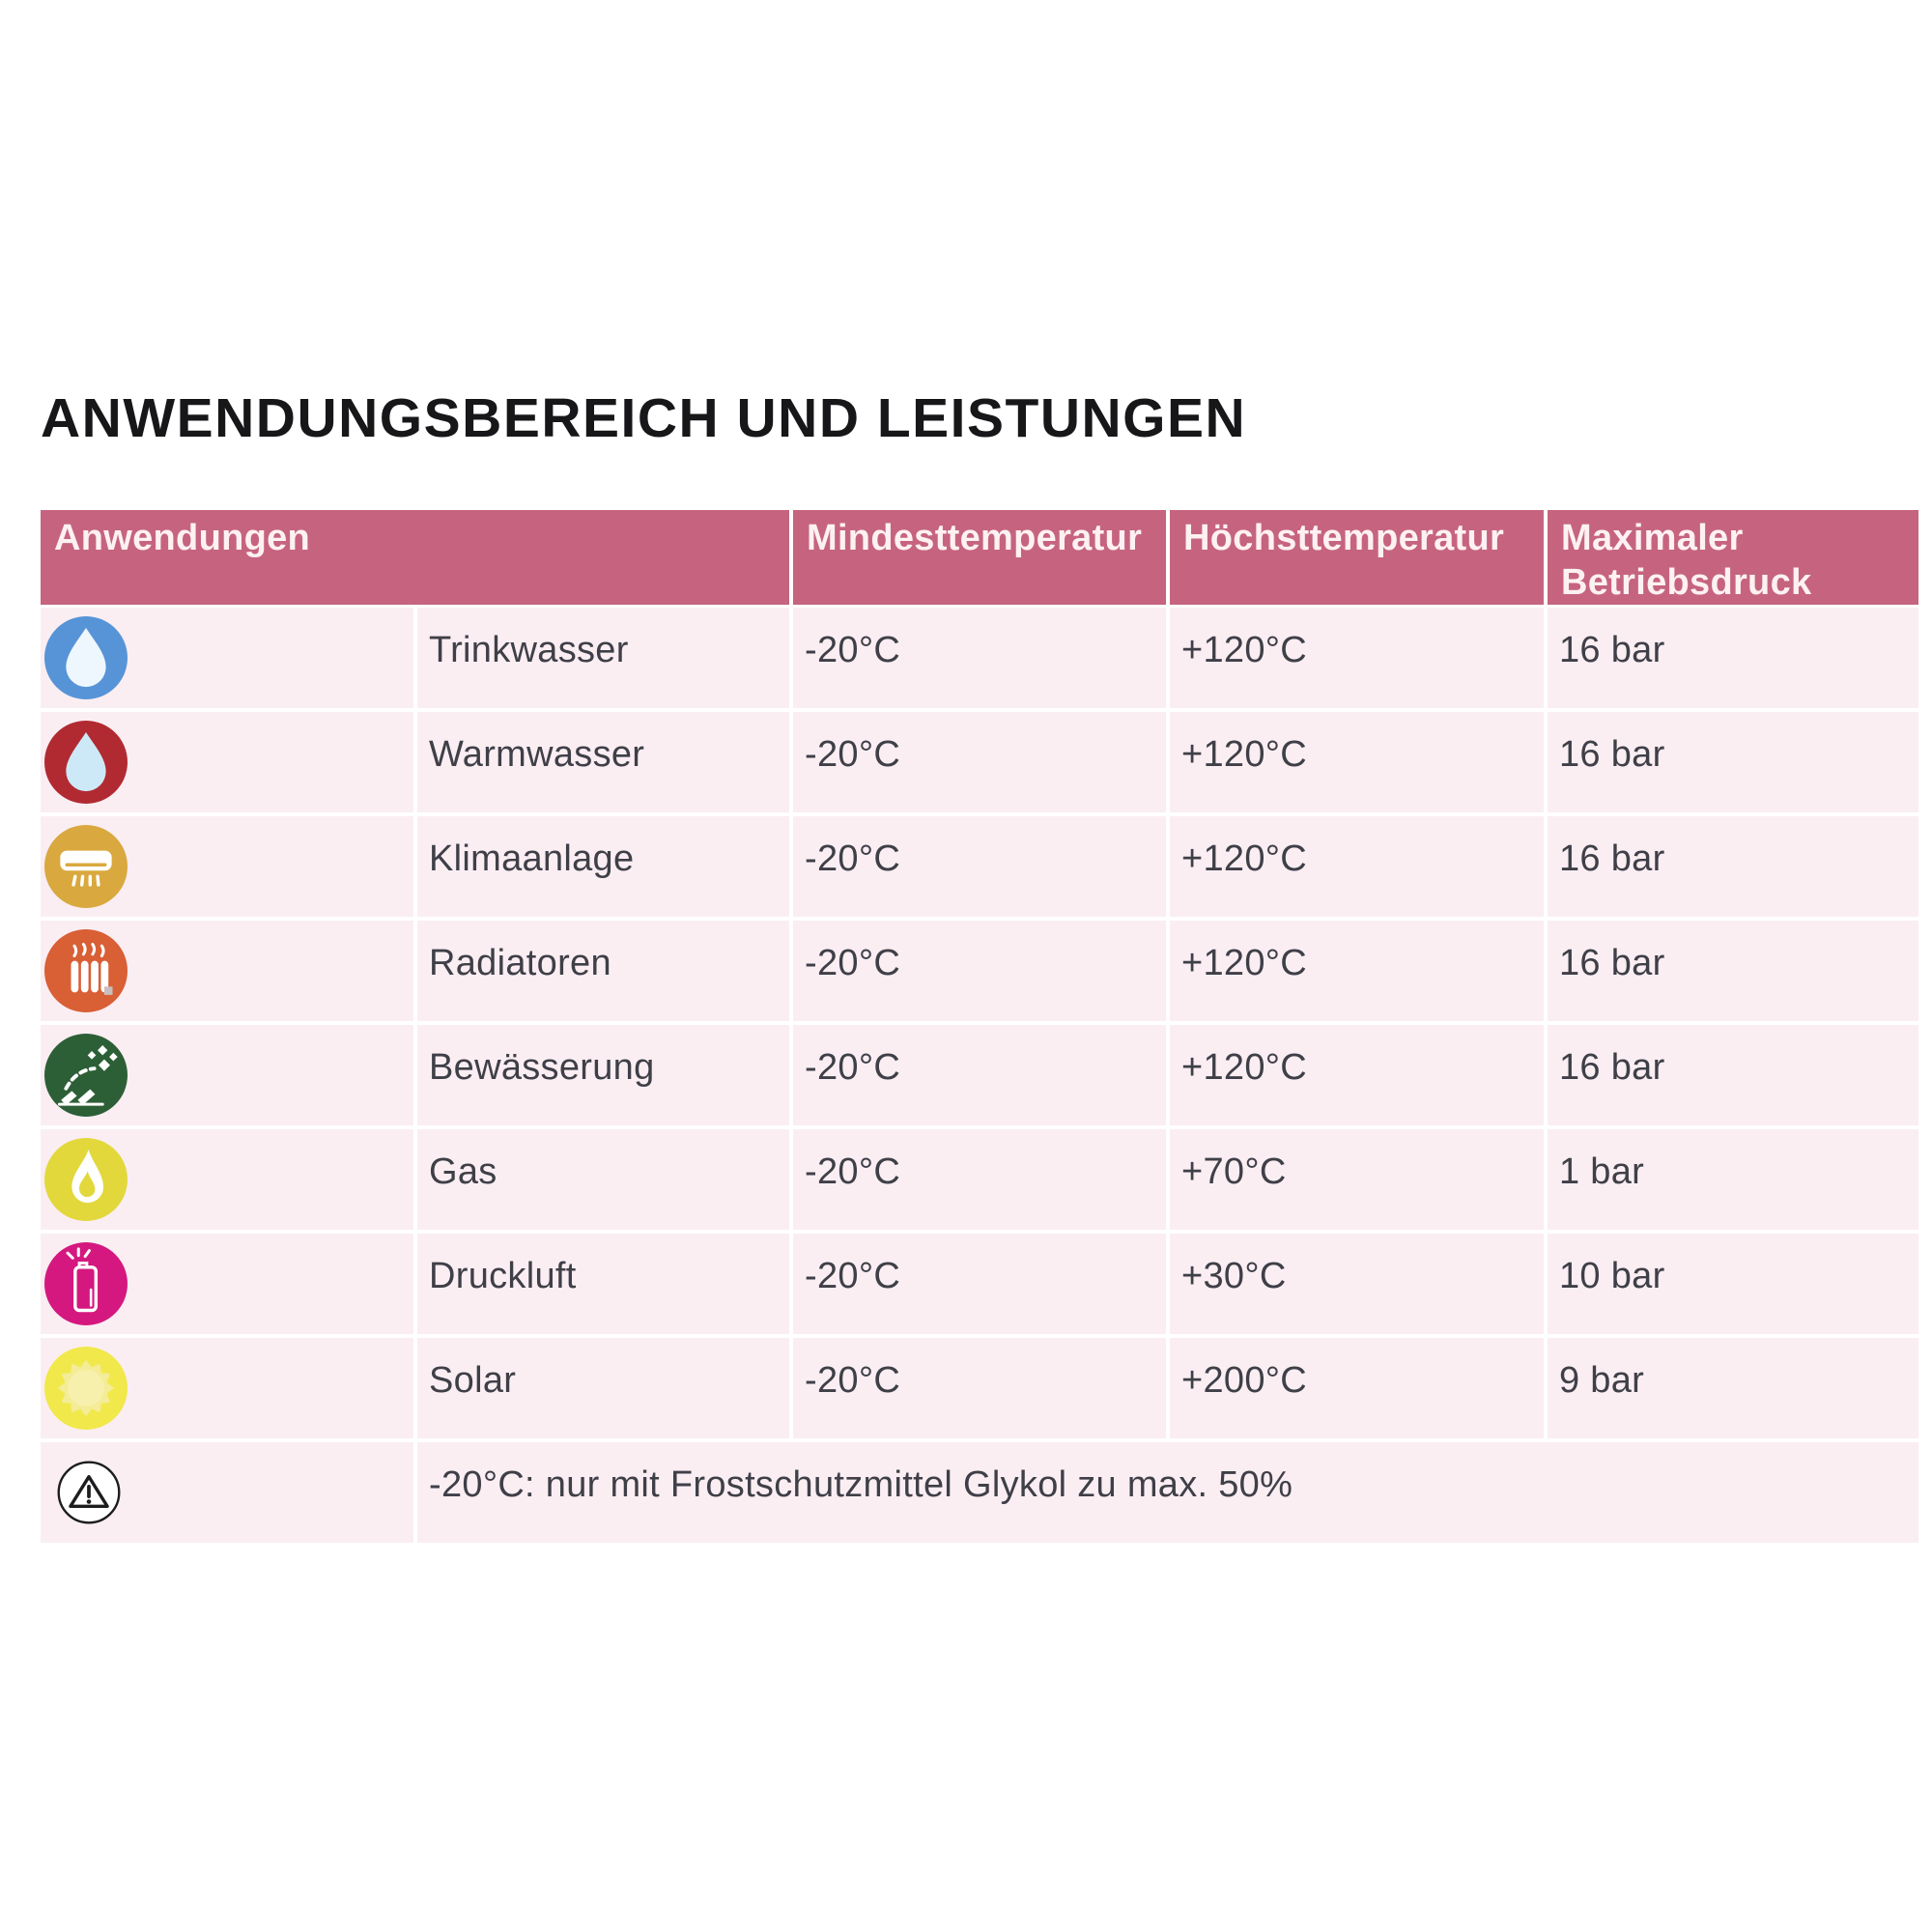 This screenshot has height=1932, width=1932. I want to click on table-row: Radiatoren -20°C +120°C 16 bar, so click(979, 971).